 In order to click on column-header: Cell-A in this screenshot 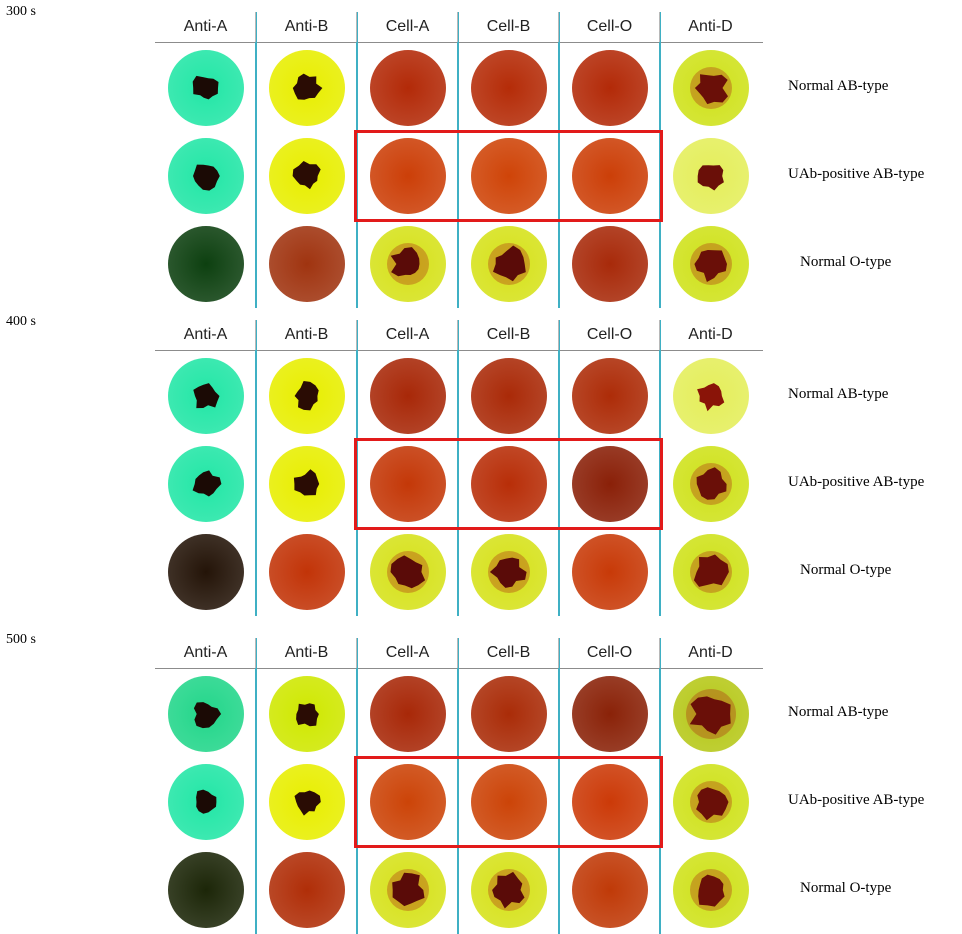, I will do `click(407, 26)`.